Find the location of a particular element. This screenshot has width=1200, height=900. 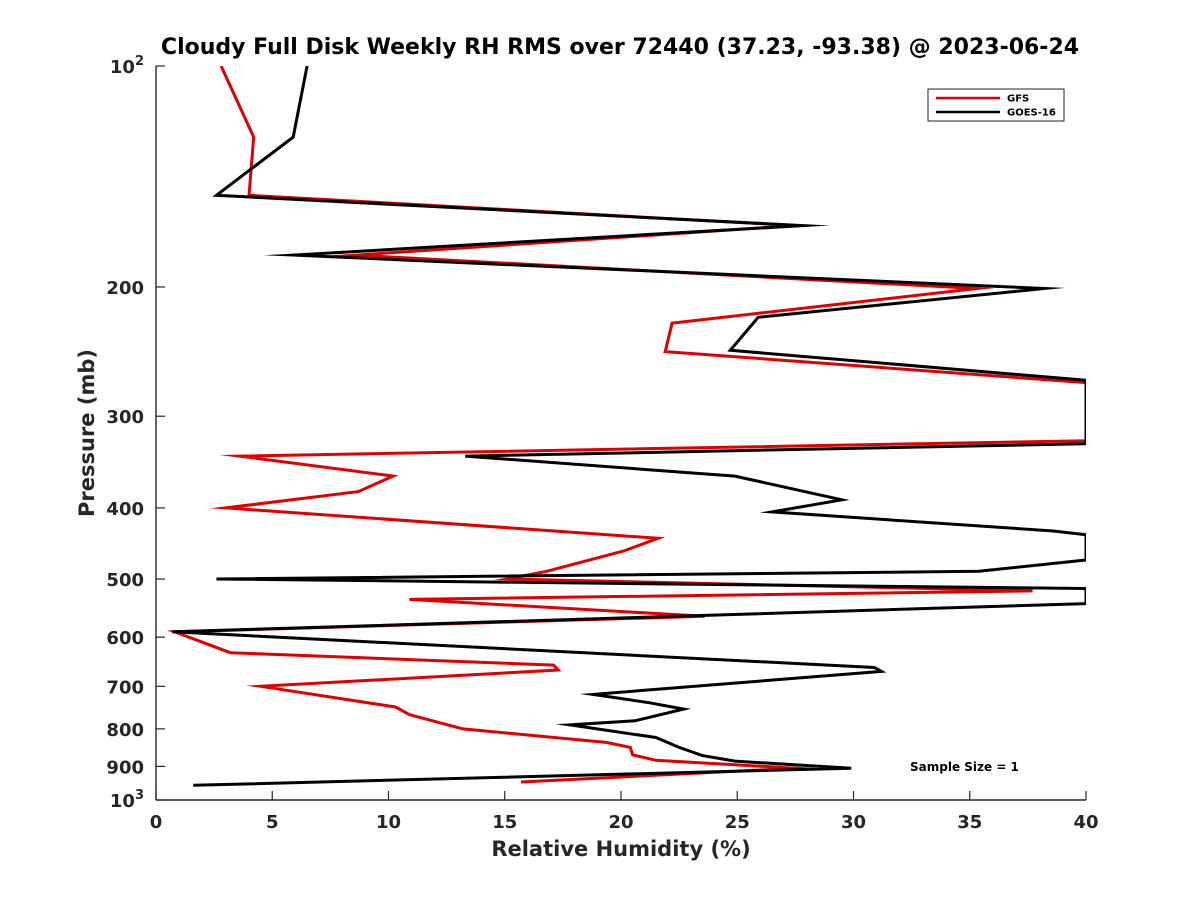

x-tick-label: 10 is located at coordinates (388, 822).